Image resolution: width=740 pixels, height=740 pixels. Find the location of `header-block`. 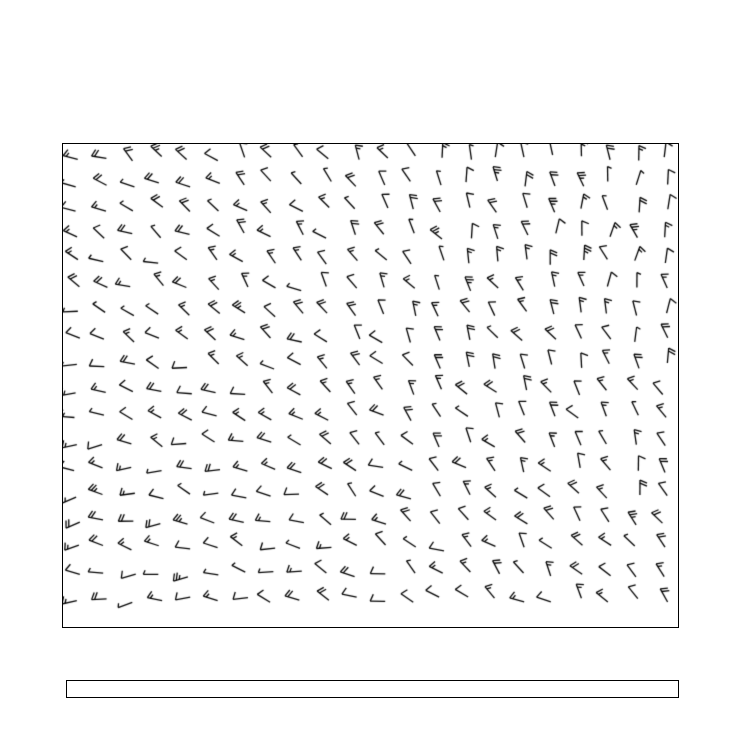

header-block is located at coordinates (370, 39).